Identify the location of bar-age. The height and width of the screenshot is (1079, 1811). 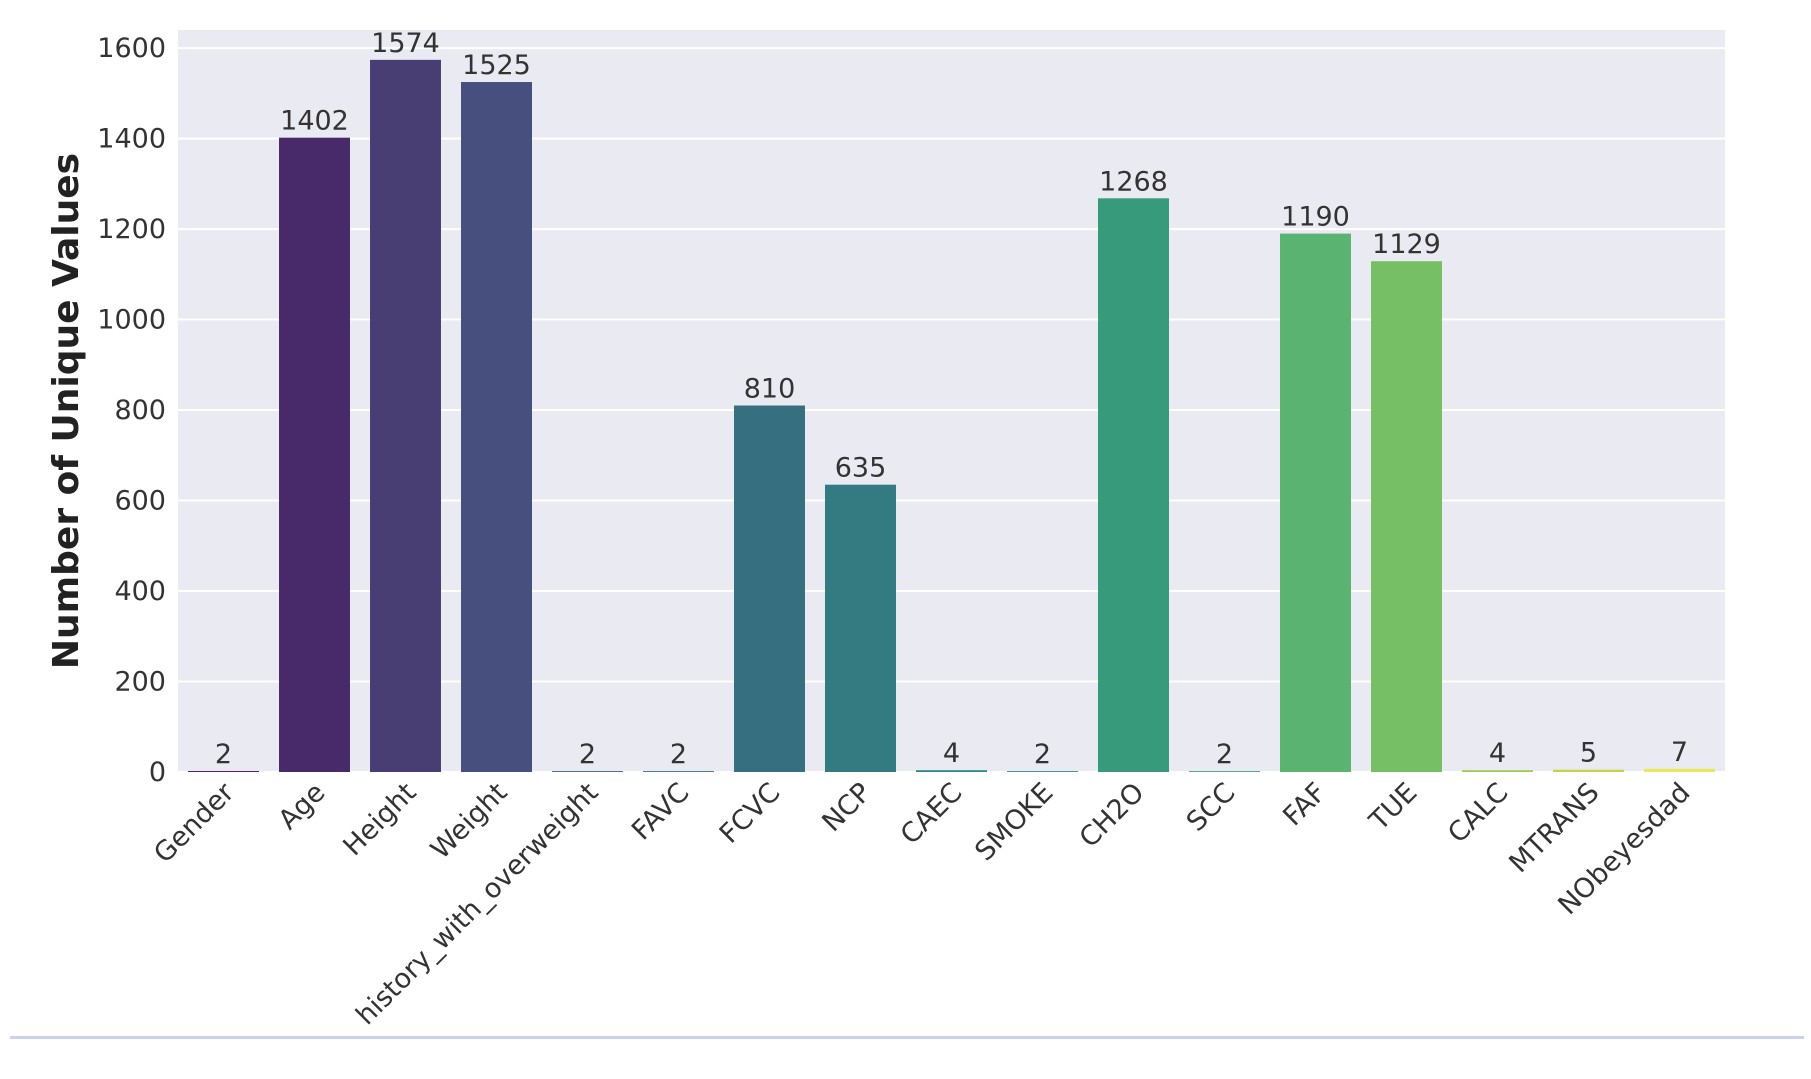
(314, 454).